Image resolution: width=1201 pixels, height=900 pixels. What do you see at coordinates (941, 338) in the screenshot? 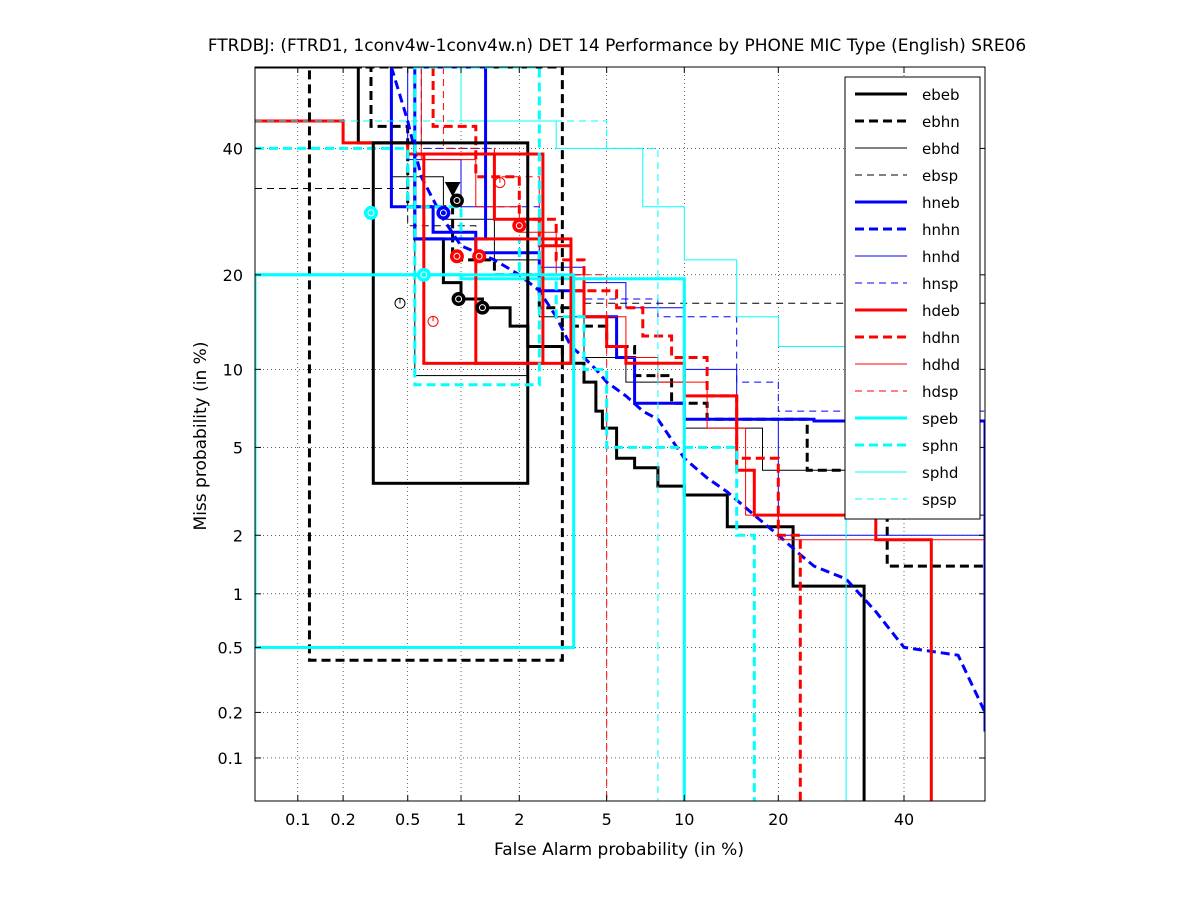
I see `legend-label-hdhn: hdhn` at bounding box center [941, 338].